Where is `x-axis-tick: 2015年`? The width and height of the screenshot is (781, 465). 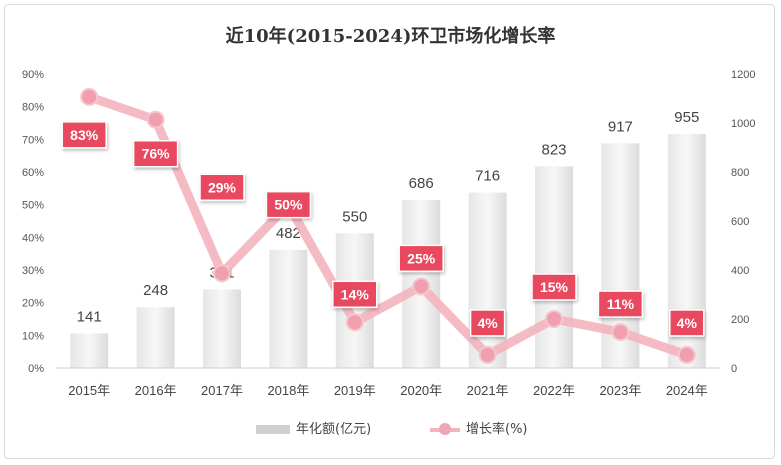 x-axis-tick: 2015年 is located at coordinates (89, 390).